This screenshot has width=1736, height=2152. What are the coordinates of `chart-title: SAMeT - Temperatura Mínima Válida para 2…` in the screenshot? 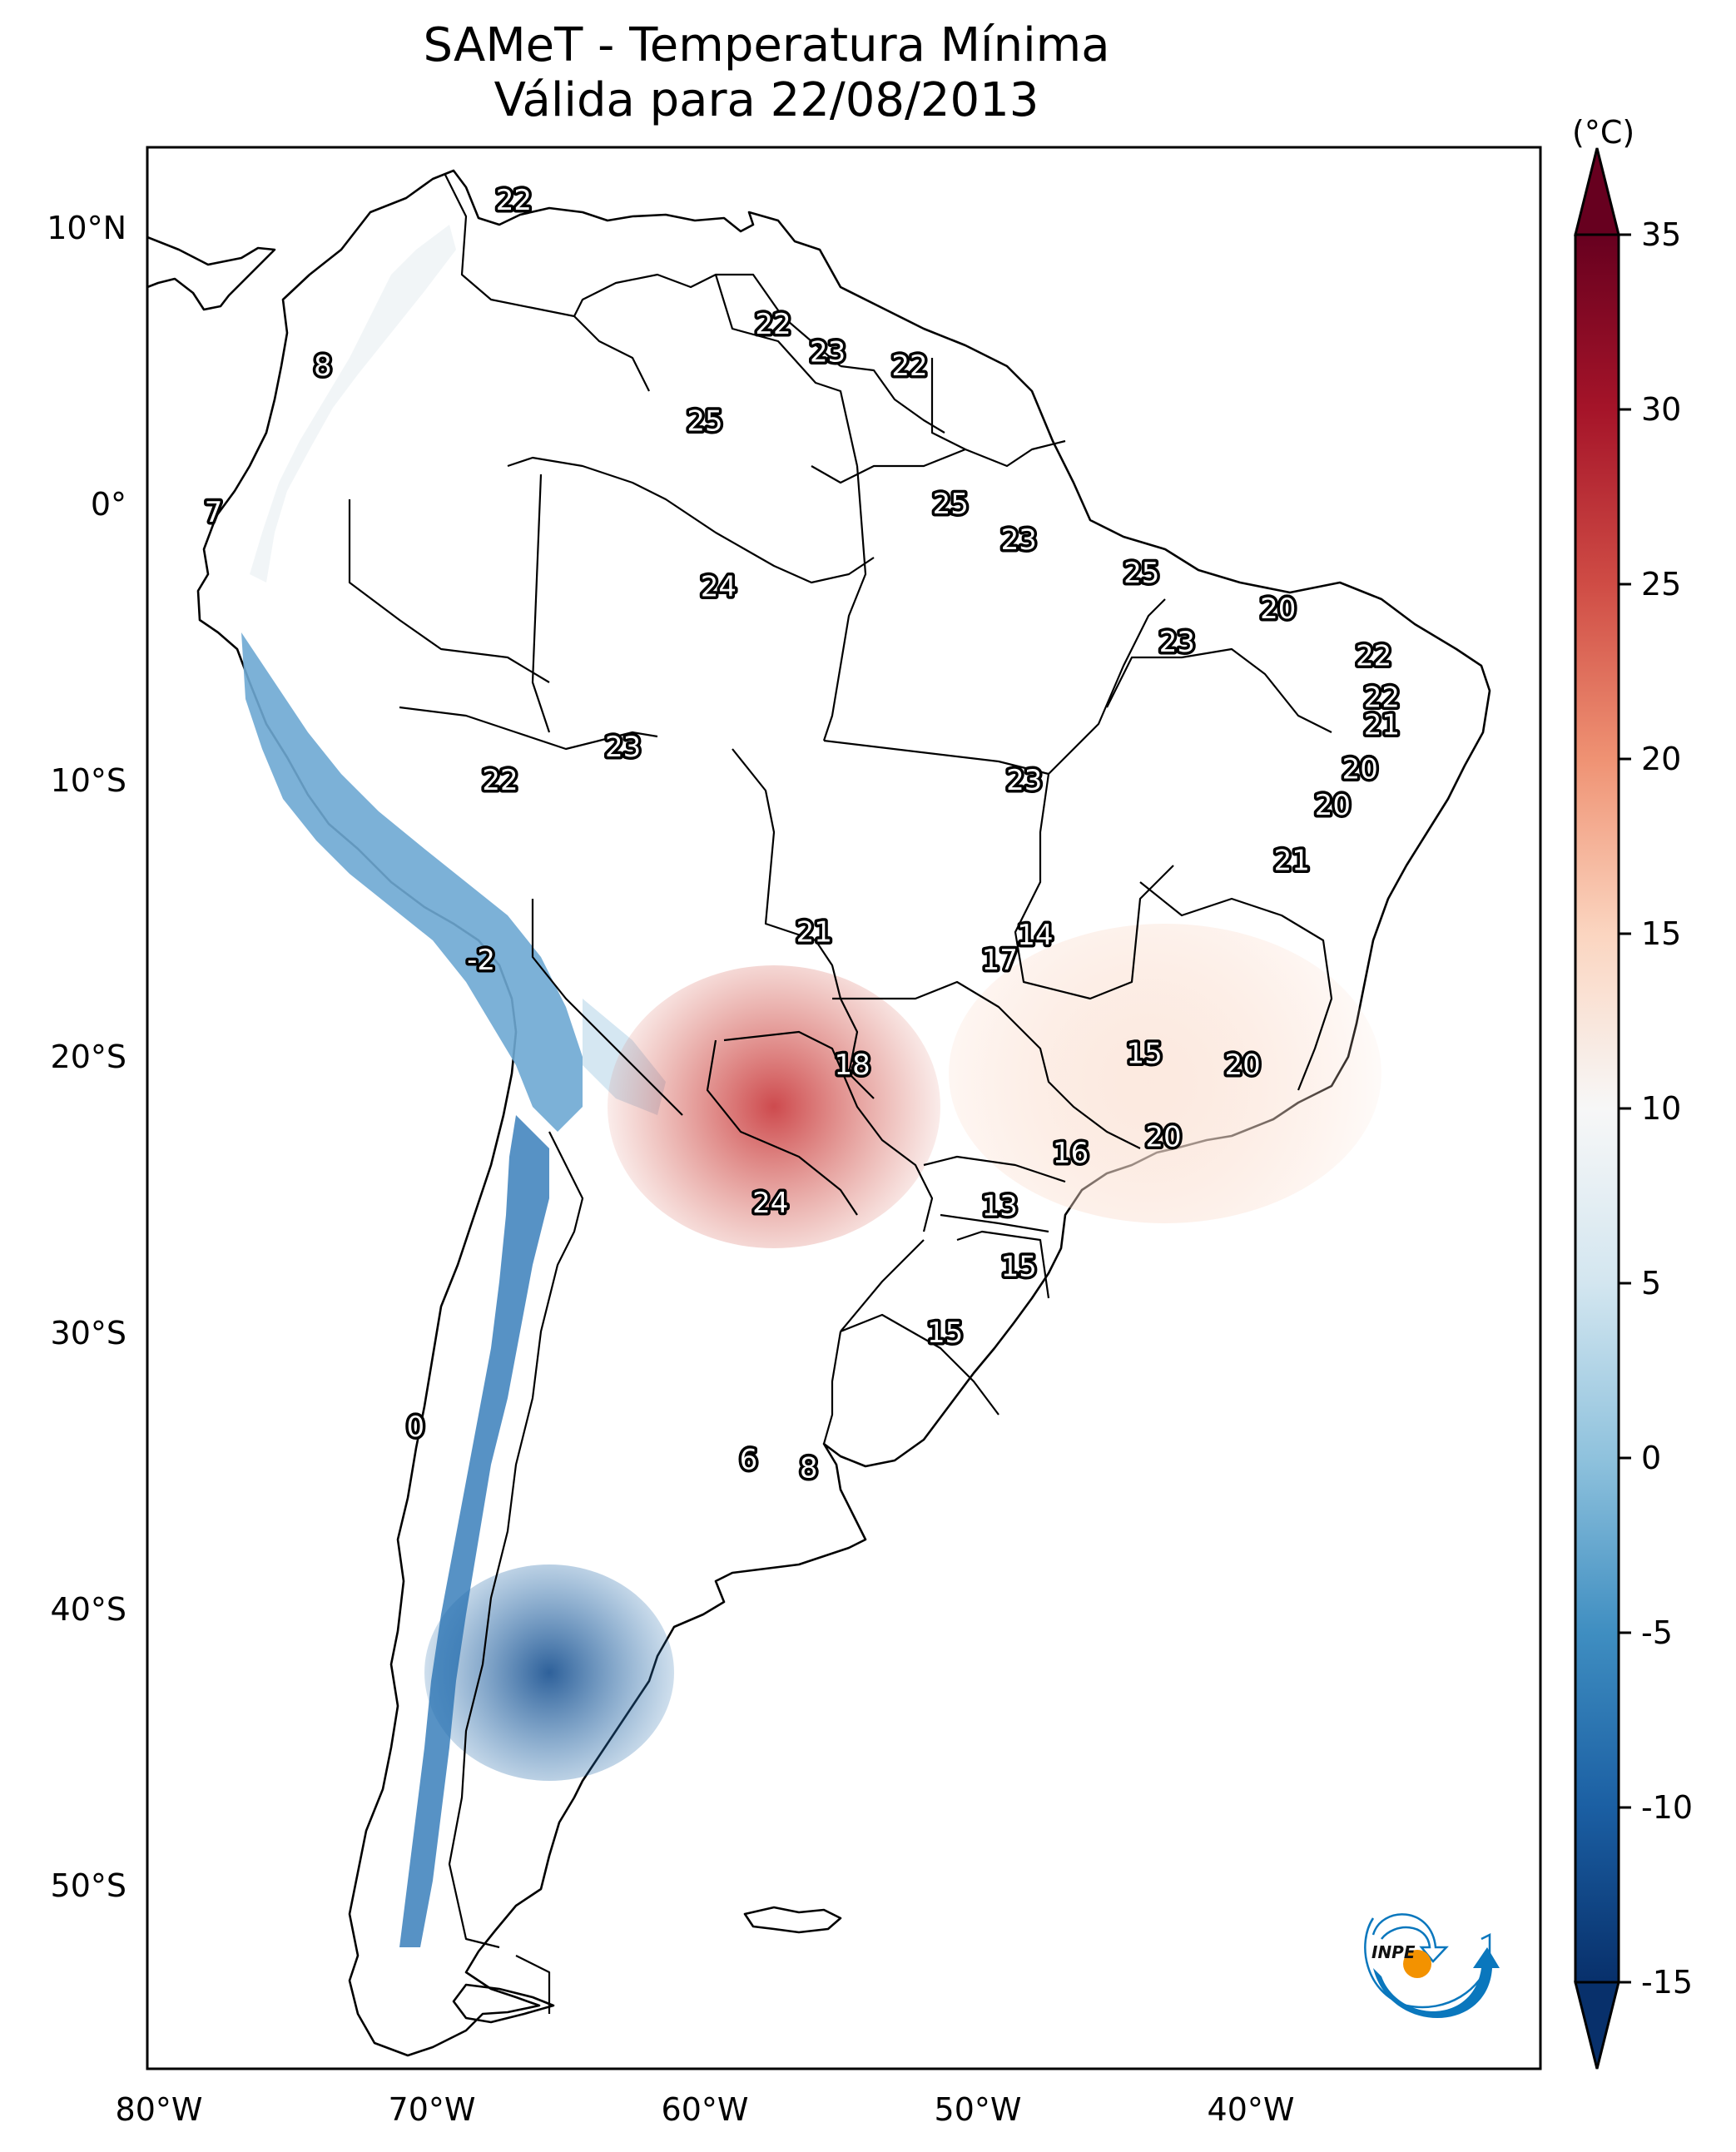 It's located at (767, 73).